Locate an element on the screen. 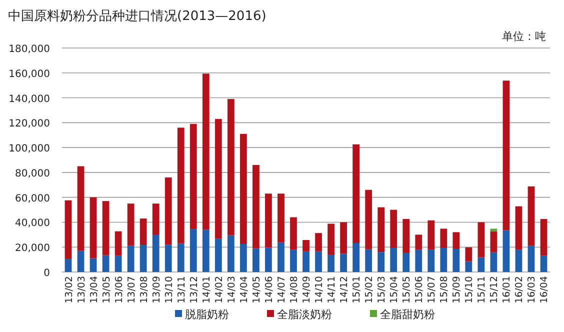 The width and height of the screenshot is (564, 332). x-tick-label: 15/09 is located at coordinates (457, 290).